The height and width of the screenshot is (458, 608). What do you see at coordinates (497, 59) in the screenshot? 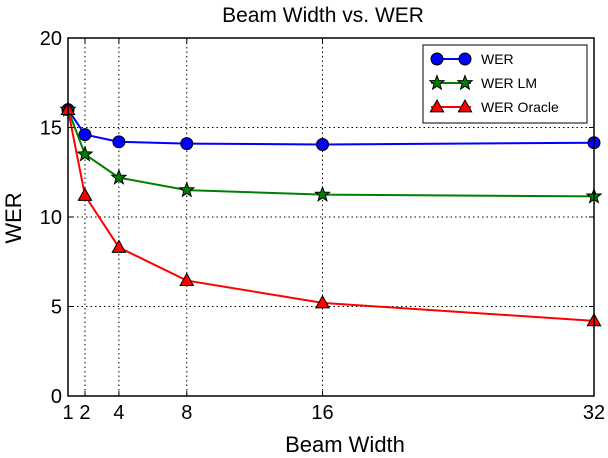
I see `legend-label-wer: WER` at bounding box center [497, 59].